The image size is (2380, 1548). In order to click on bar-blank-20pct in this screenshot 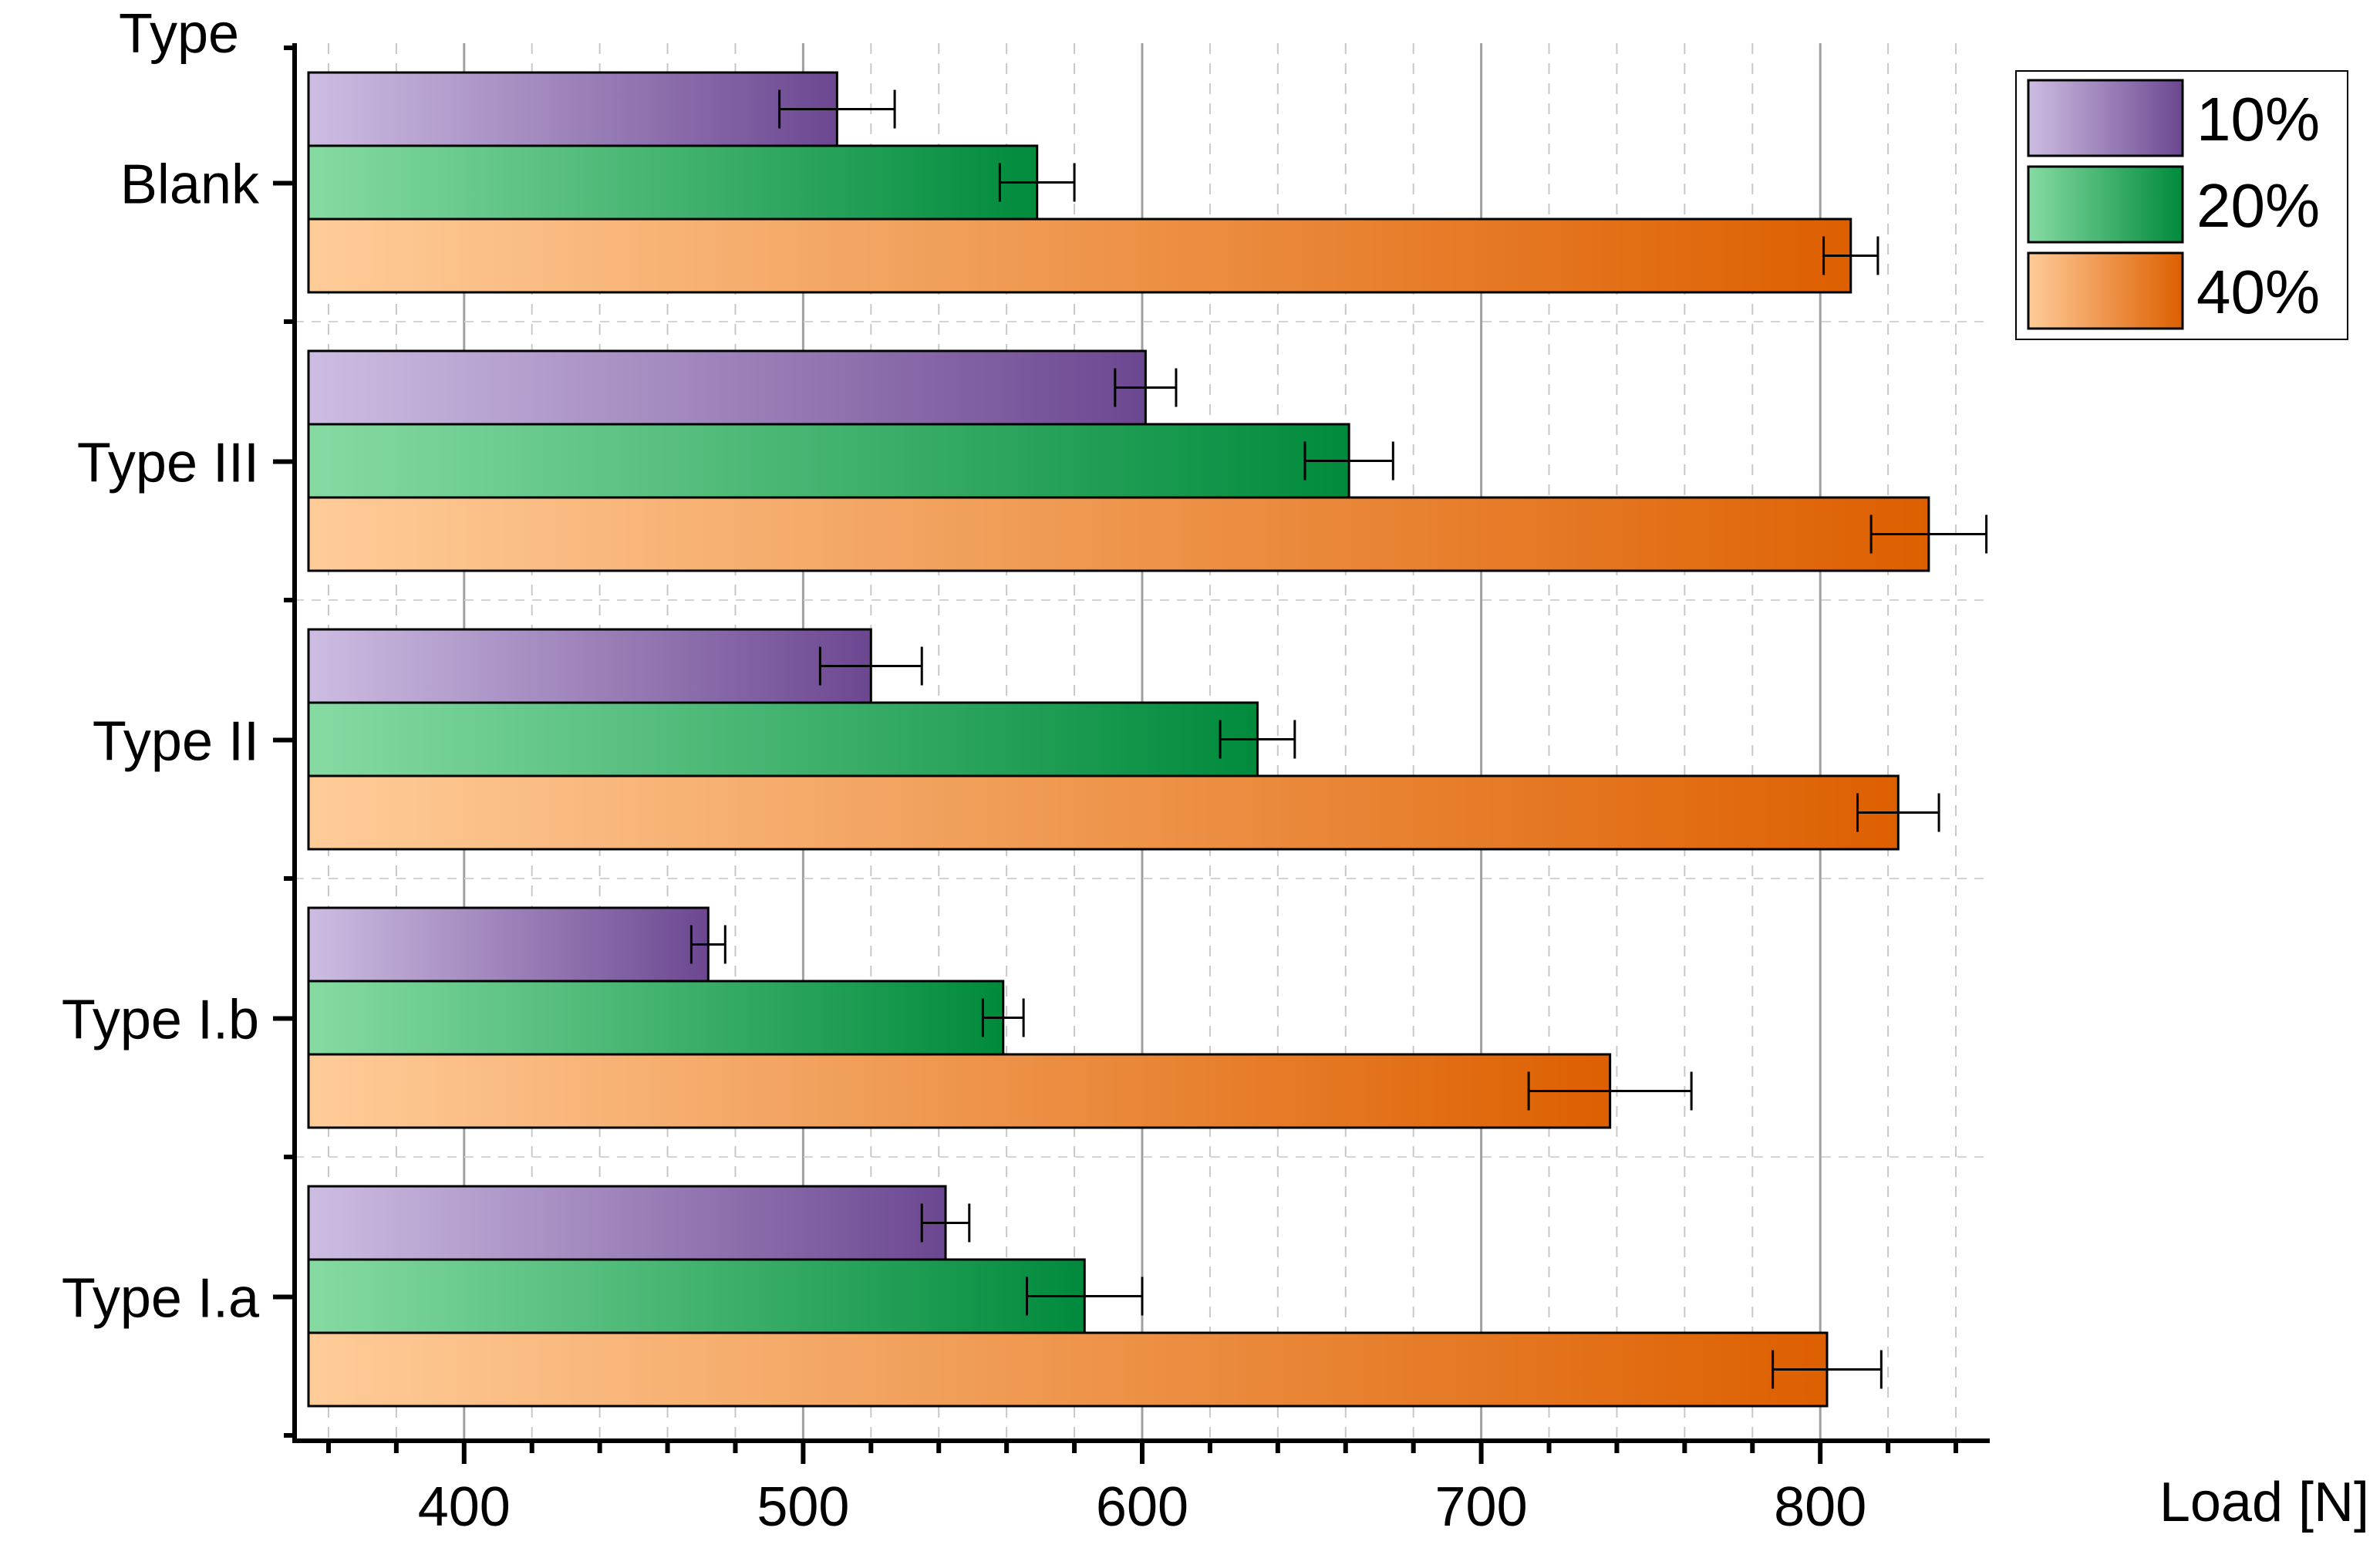, I will do `click(673, 182)`.